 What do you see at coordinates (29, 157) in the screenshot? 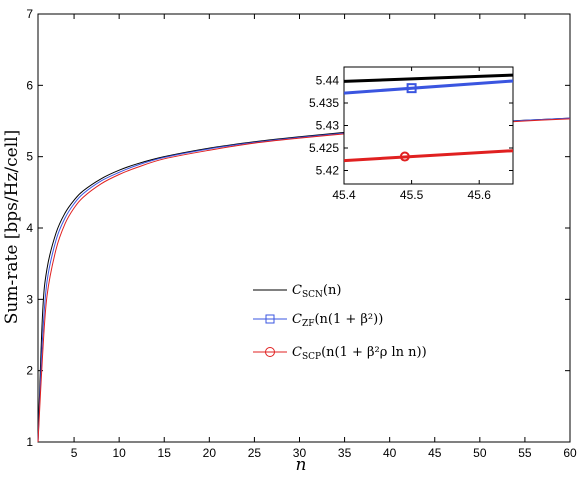
I see `y-tick-label: 5` at bounding box center [29, 157].